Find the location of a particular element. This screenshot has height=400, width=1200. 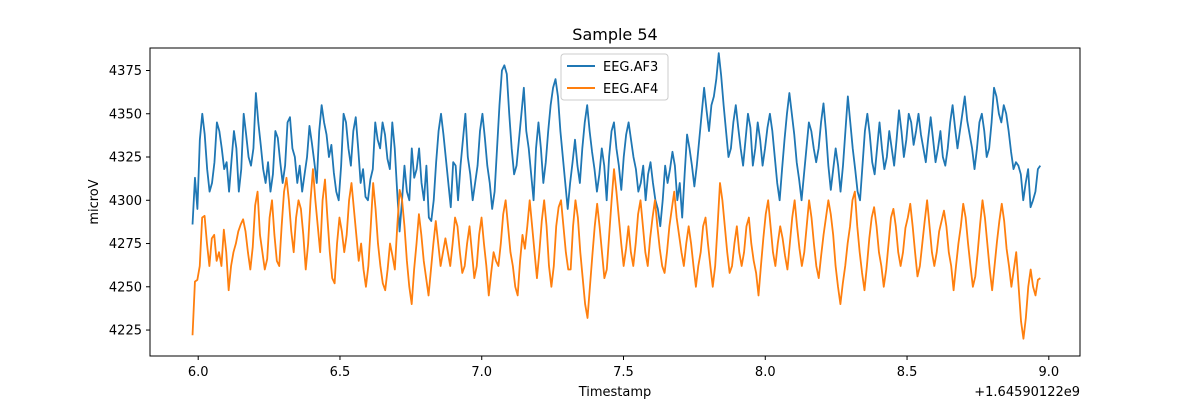

legend-label-eeg-af3: EEG.AF3 is located at coordinates (630, 67).